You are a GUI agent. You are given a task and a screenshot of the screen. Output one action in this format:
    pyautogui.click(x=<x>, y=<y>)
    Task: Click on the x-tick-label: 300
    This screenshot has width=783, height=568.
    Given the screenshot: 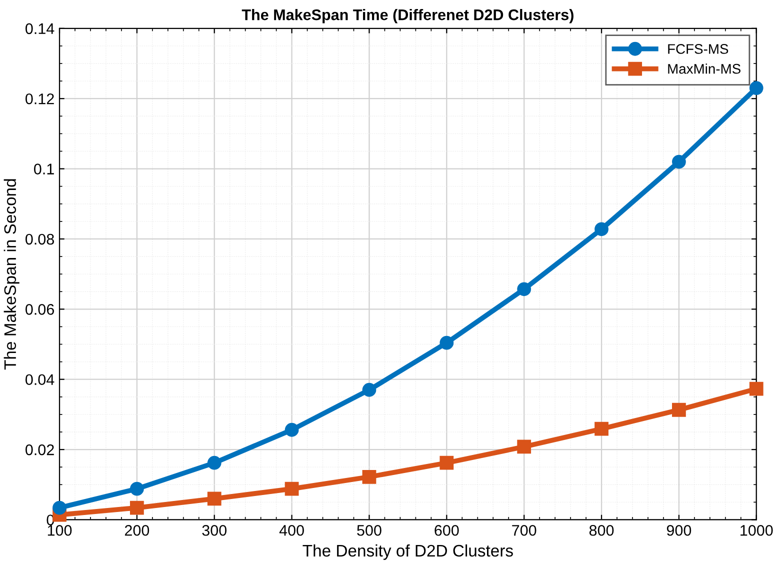 What is the action you would take?
    pyautogui.click(x=214, y=530)
    